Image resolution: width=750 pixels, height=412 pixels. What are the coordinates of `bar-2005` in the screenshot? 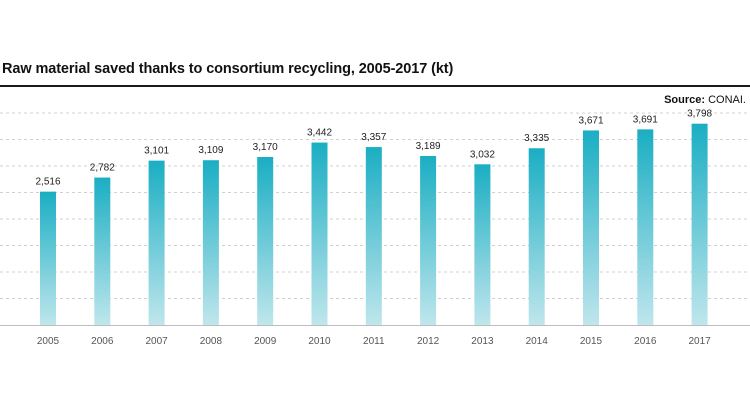 It's located at (48, 258).